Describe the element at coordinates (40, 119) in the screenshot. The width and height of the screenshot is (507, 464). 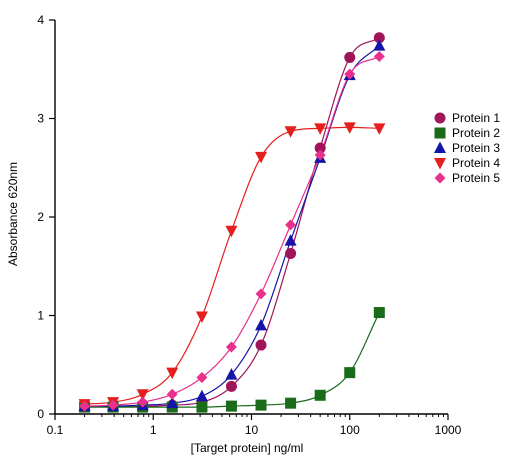
I see `y-tick-label: 3` at that location.